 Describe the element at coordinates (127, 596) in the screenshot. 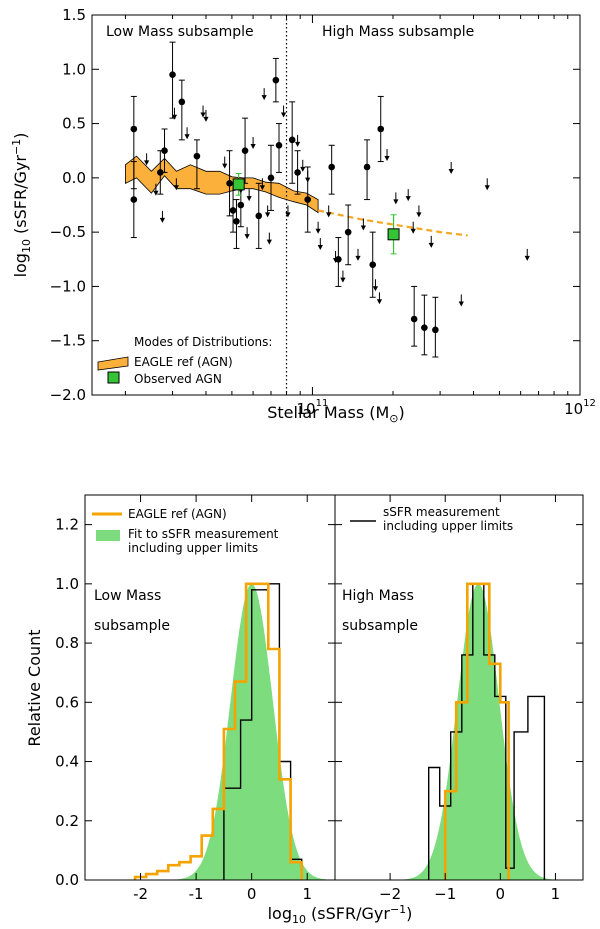

I see `low-mass-hist-annotation-1: Low Mass` at that location.